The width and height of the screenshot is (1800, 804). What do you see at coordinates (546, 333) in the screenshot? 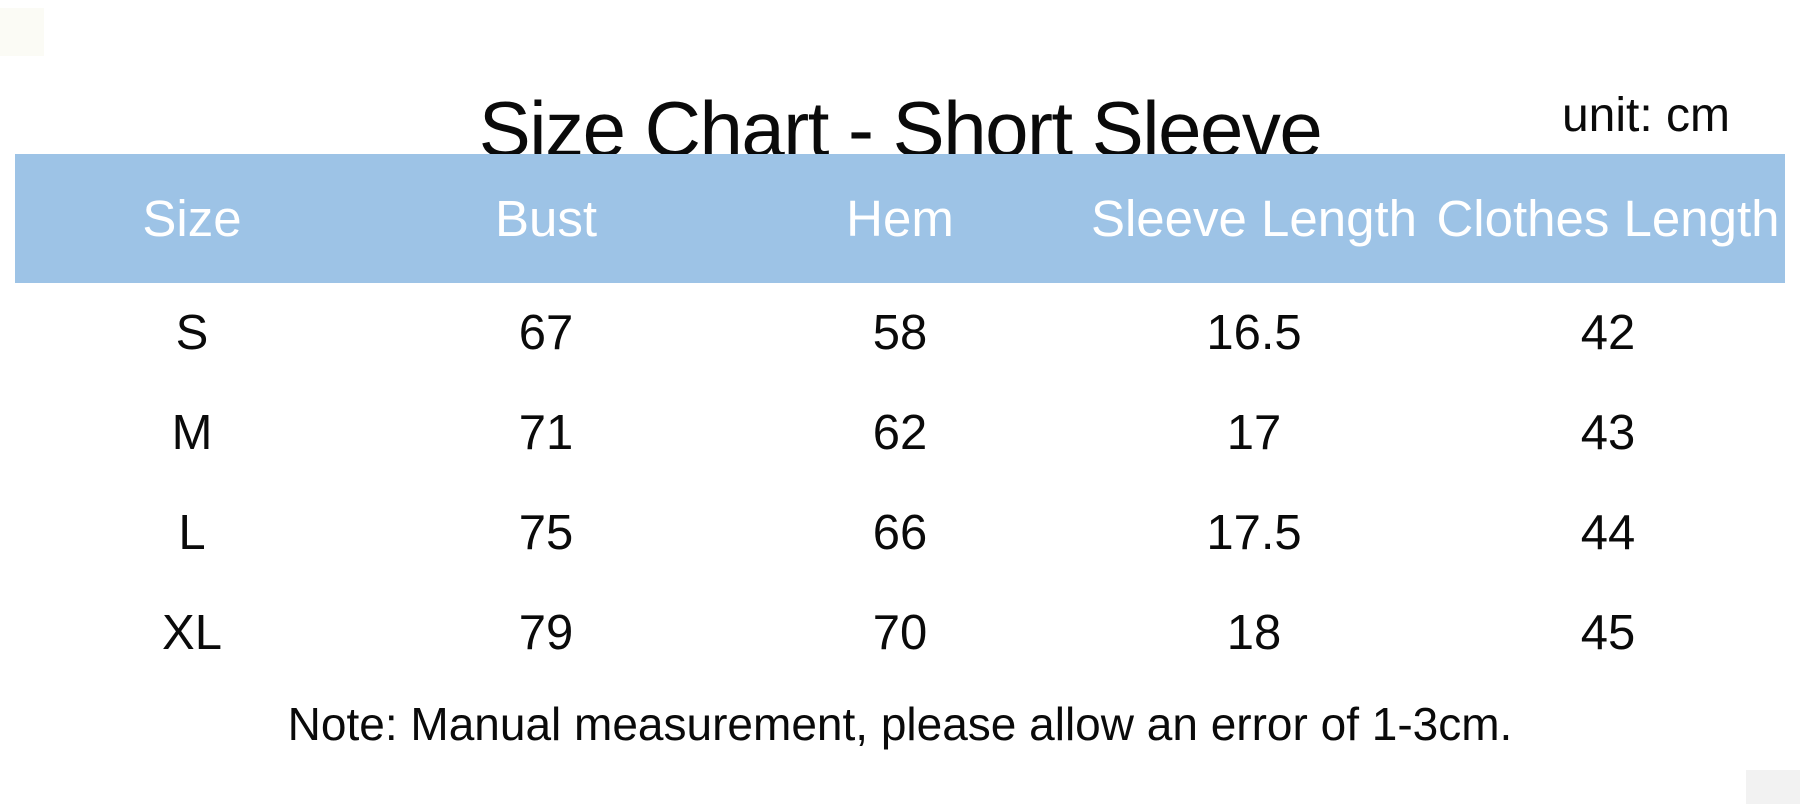
I see `bust-cell: 67` at bounding box center [546, 333].